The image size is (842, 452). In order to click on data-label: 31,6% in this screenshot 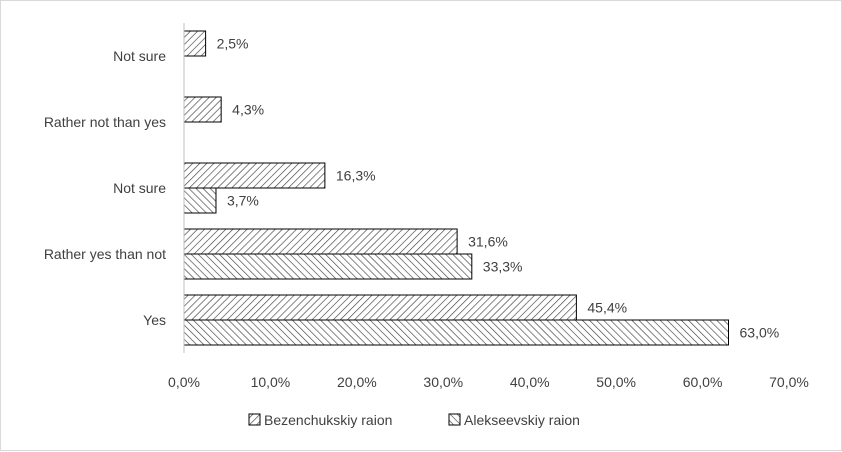, I will do `click(488, 242)`.